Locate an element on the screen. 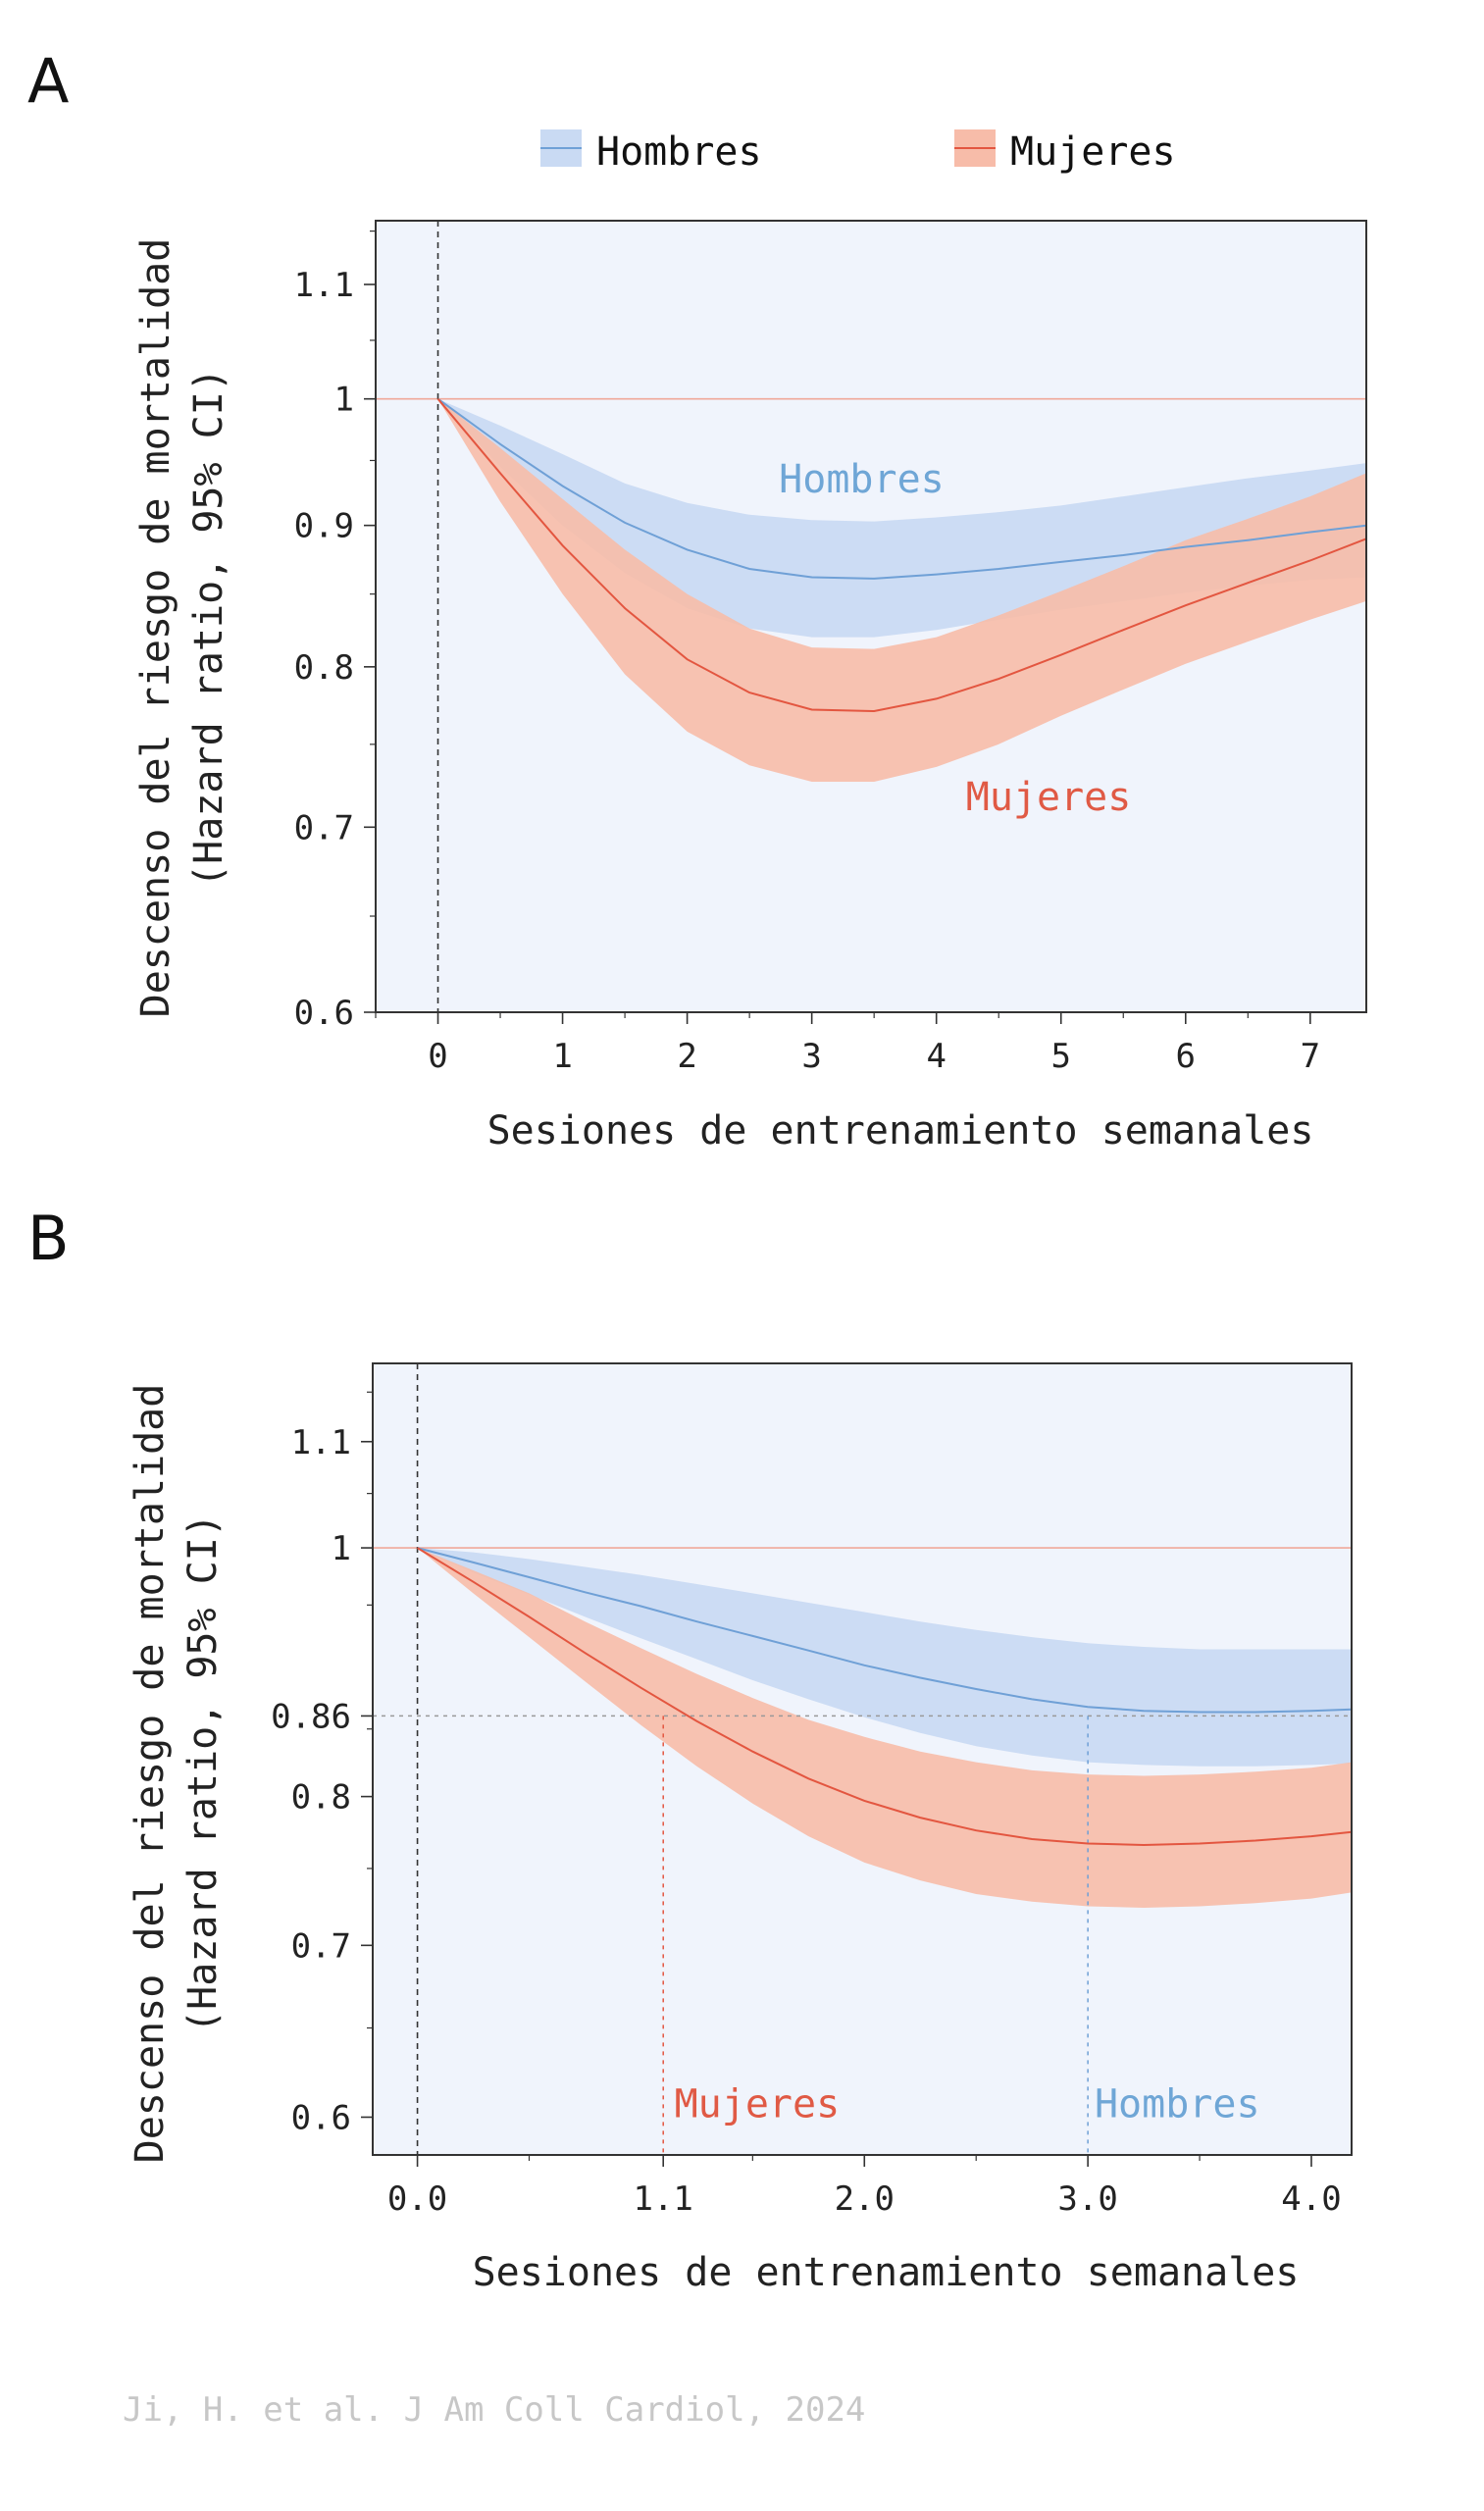 Image resolution: width=1484 pixels, height=2511 pixels. panel-a-letter: A is located at coordinates (48, 81).